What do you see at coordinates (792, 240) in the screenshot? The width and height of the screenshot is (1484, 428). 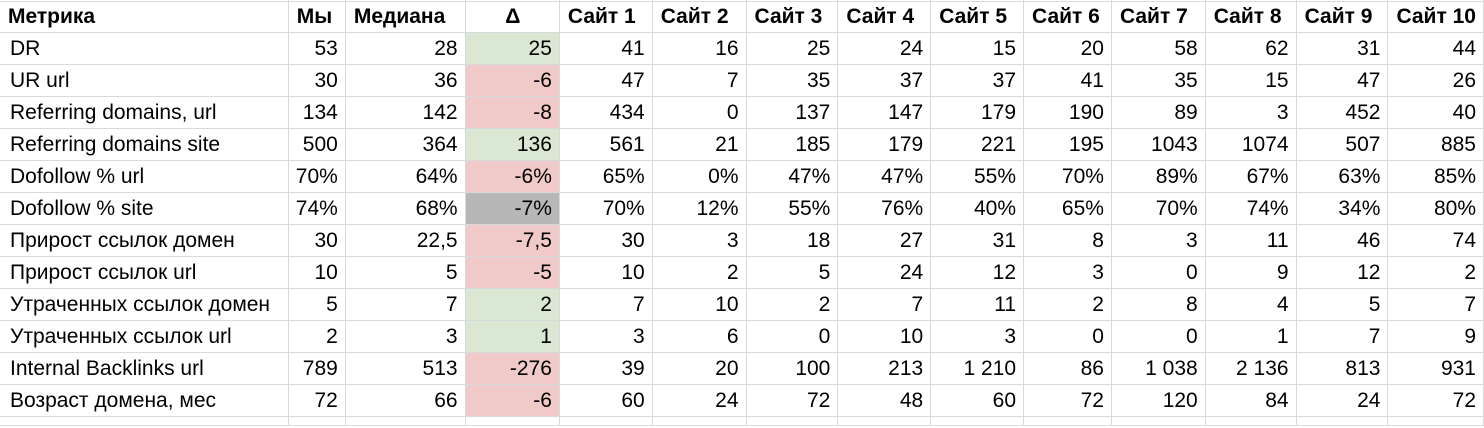 I see `site-value-cell: 18` at bounding box center [792, 240].